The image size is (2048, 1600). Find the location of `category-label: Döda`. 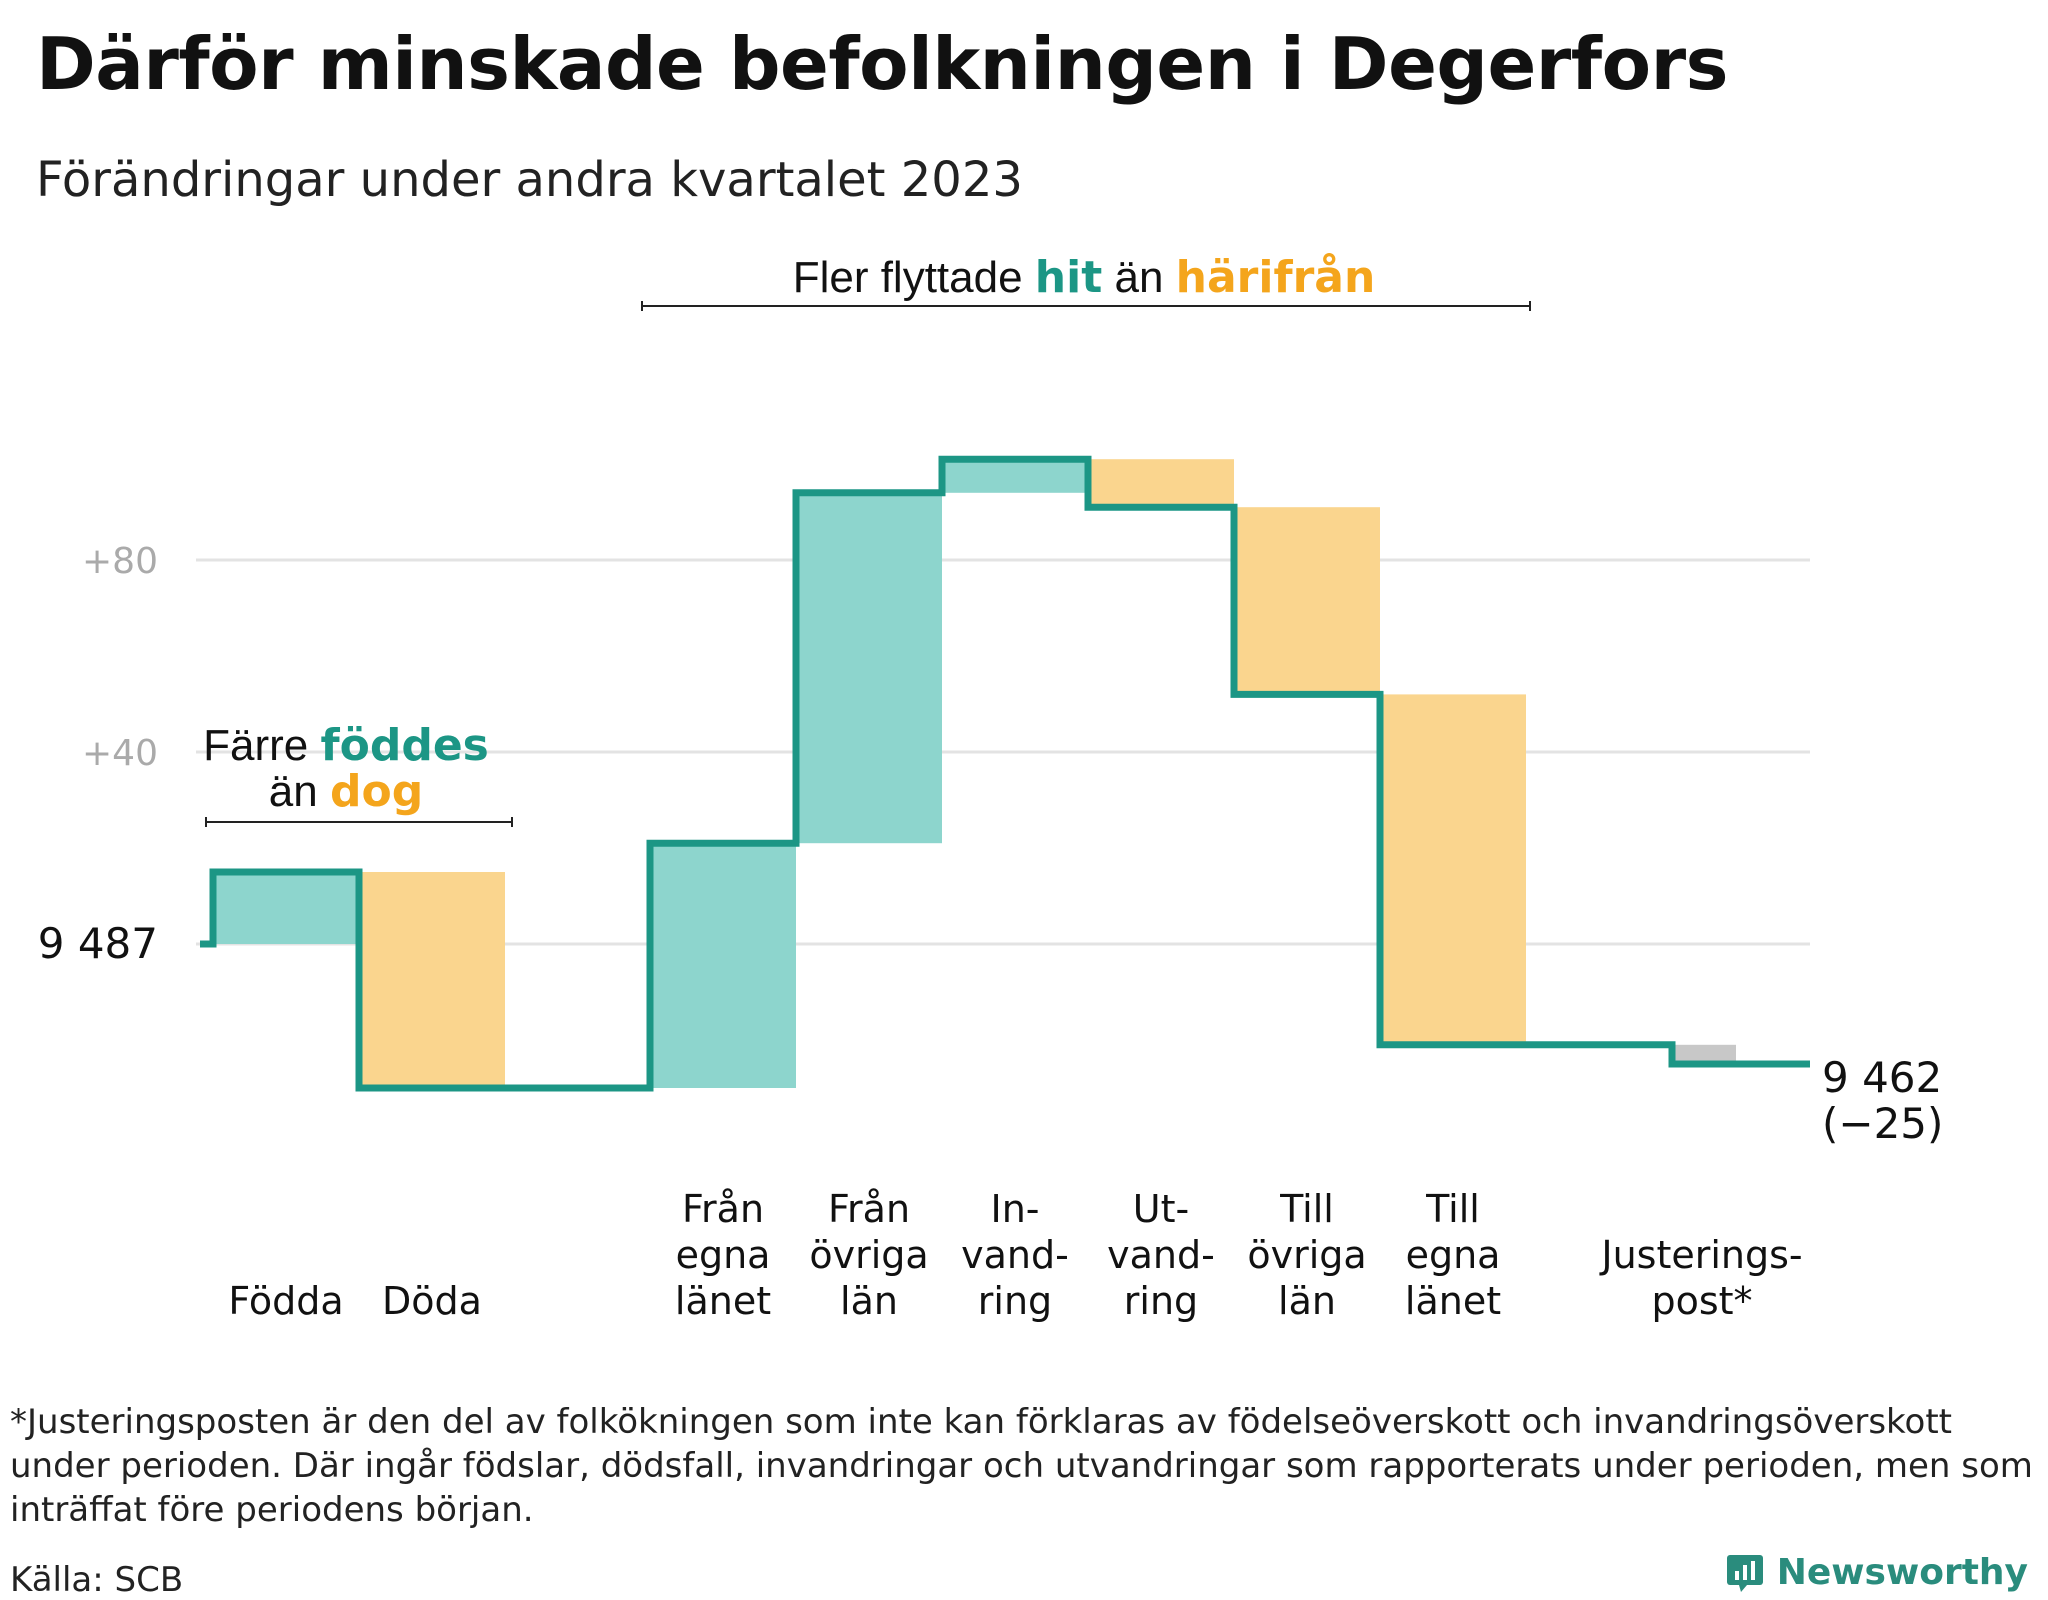

category-label: Döda is located at coordinates (432, 1301).